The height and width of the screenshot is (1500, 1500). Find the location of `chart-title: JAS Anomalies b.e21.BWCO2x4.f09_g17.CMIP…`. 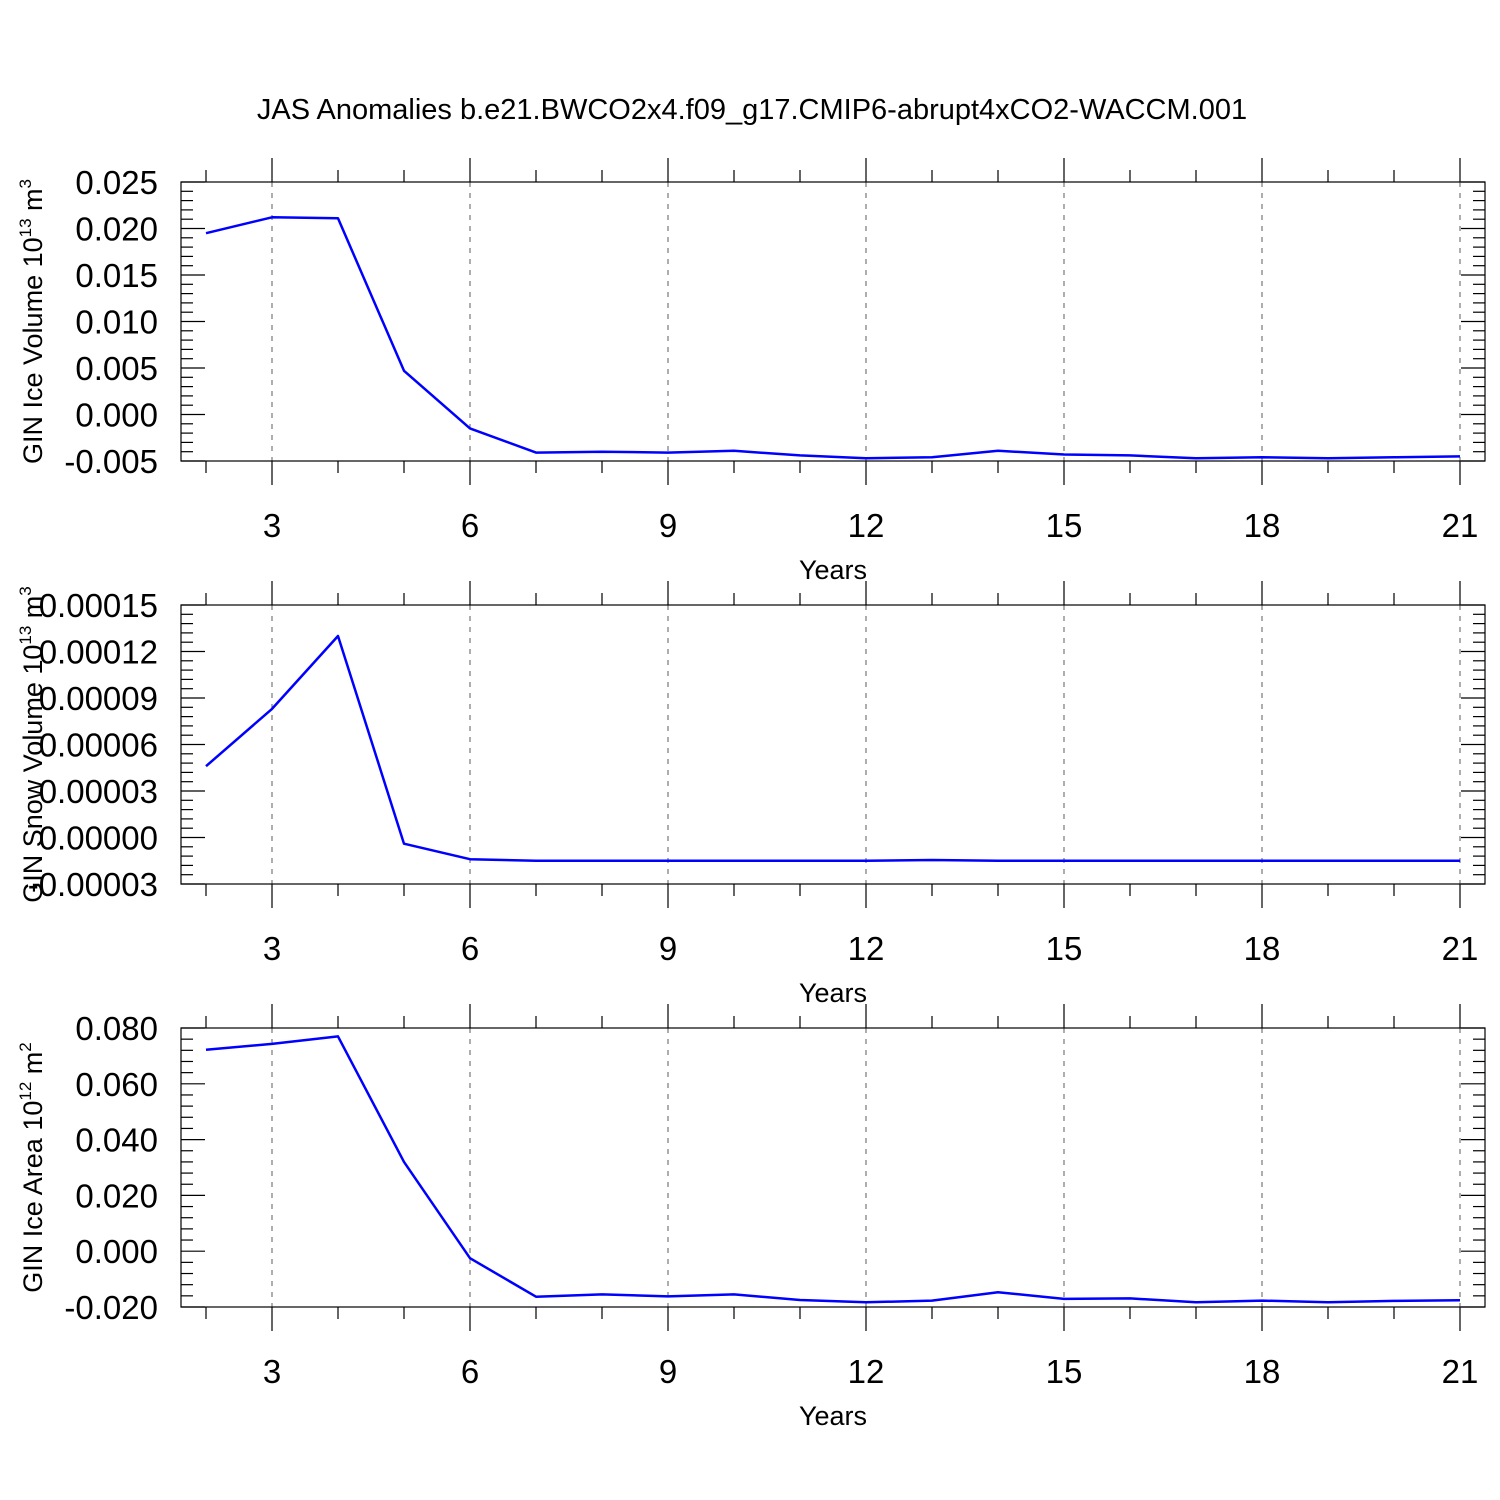

chart-title: JAS Anomalies b.e21.BWCO2x4.f09_g17.CMIP… is located at coordinates (752, 110).